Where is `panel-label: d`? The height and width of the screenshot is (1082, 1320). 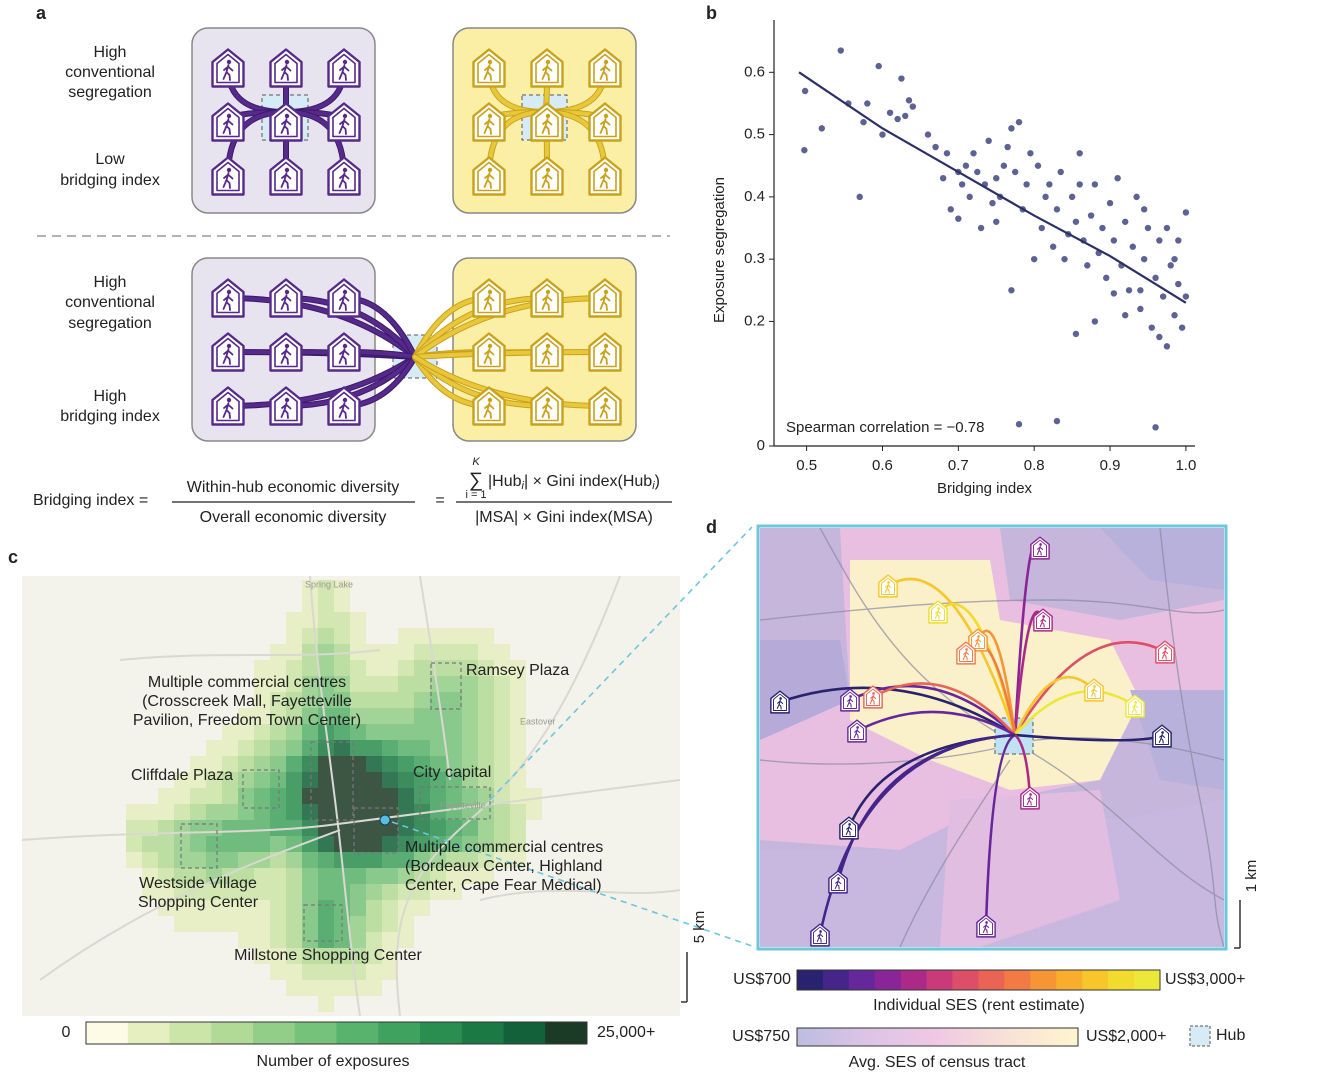 panel-label: d is located at coordinates (711, 527).